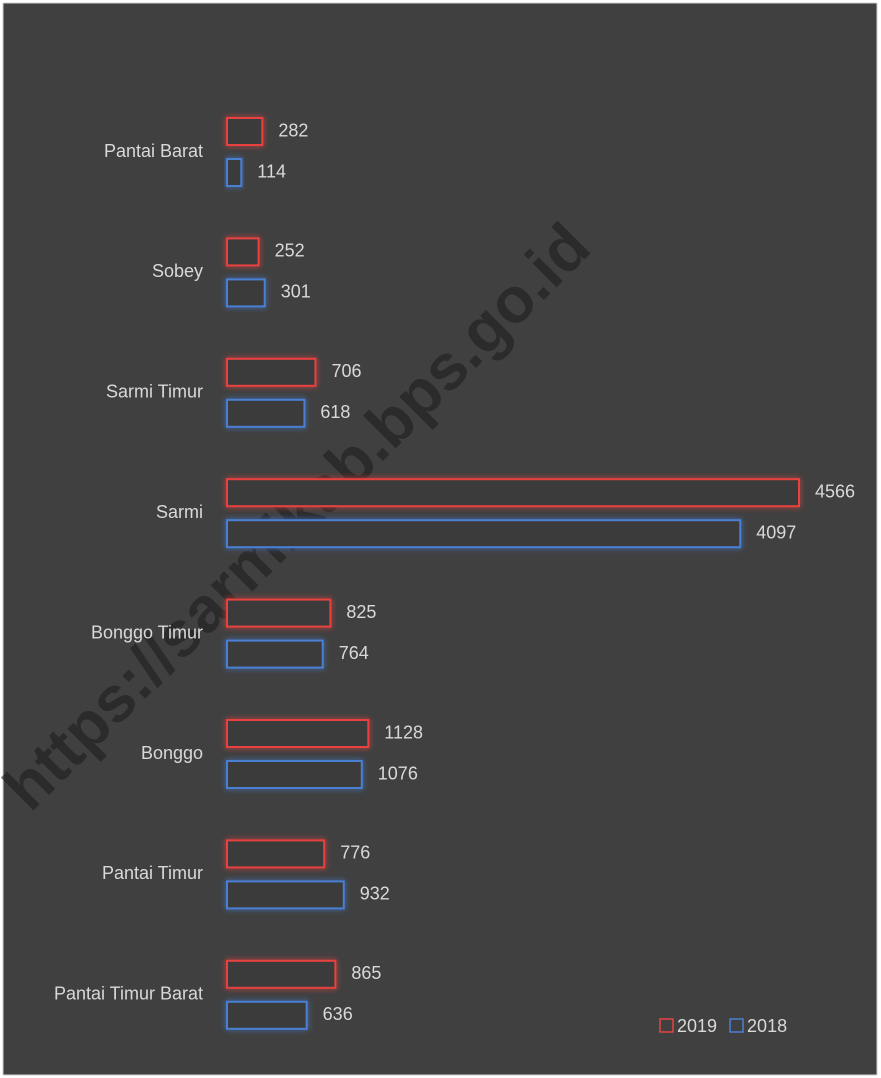  I want to click on category-label: Sobey, so click(177, 271).